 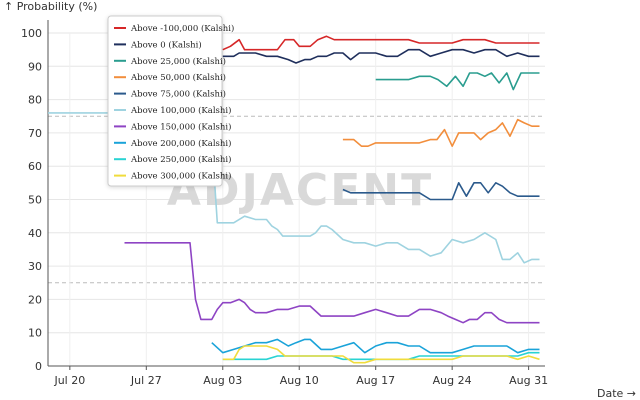 What do you see at coordinates (452, 380) in the screenshot?
I see `x-tick-label: Aug 24` at bounding box center [452, 380].